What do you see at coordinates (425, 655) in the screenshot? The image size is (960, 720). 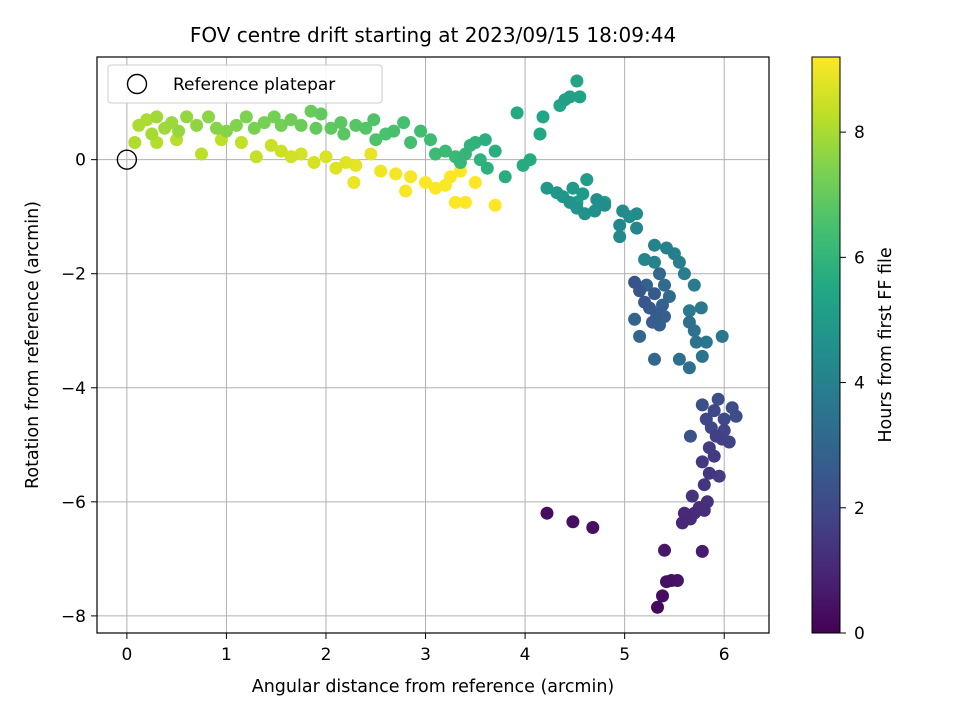 I see `x-tick-label: 3` at bounding box center [425, 655].